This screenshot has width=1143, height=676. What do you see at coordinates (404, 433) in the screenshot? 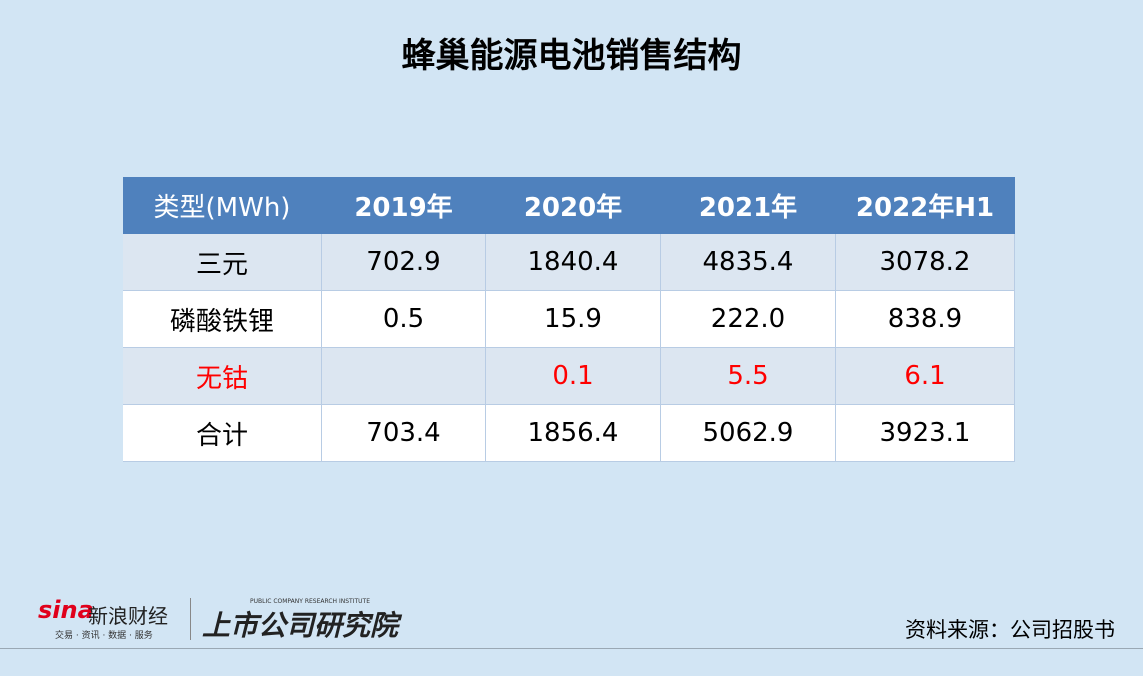
I see `table-cell: 703.4` at bounding box center [404, 433].